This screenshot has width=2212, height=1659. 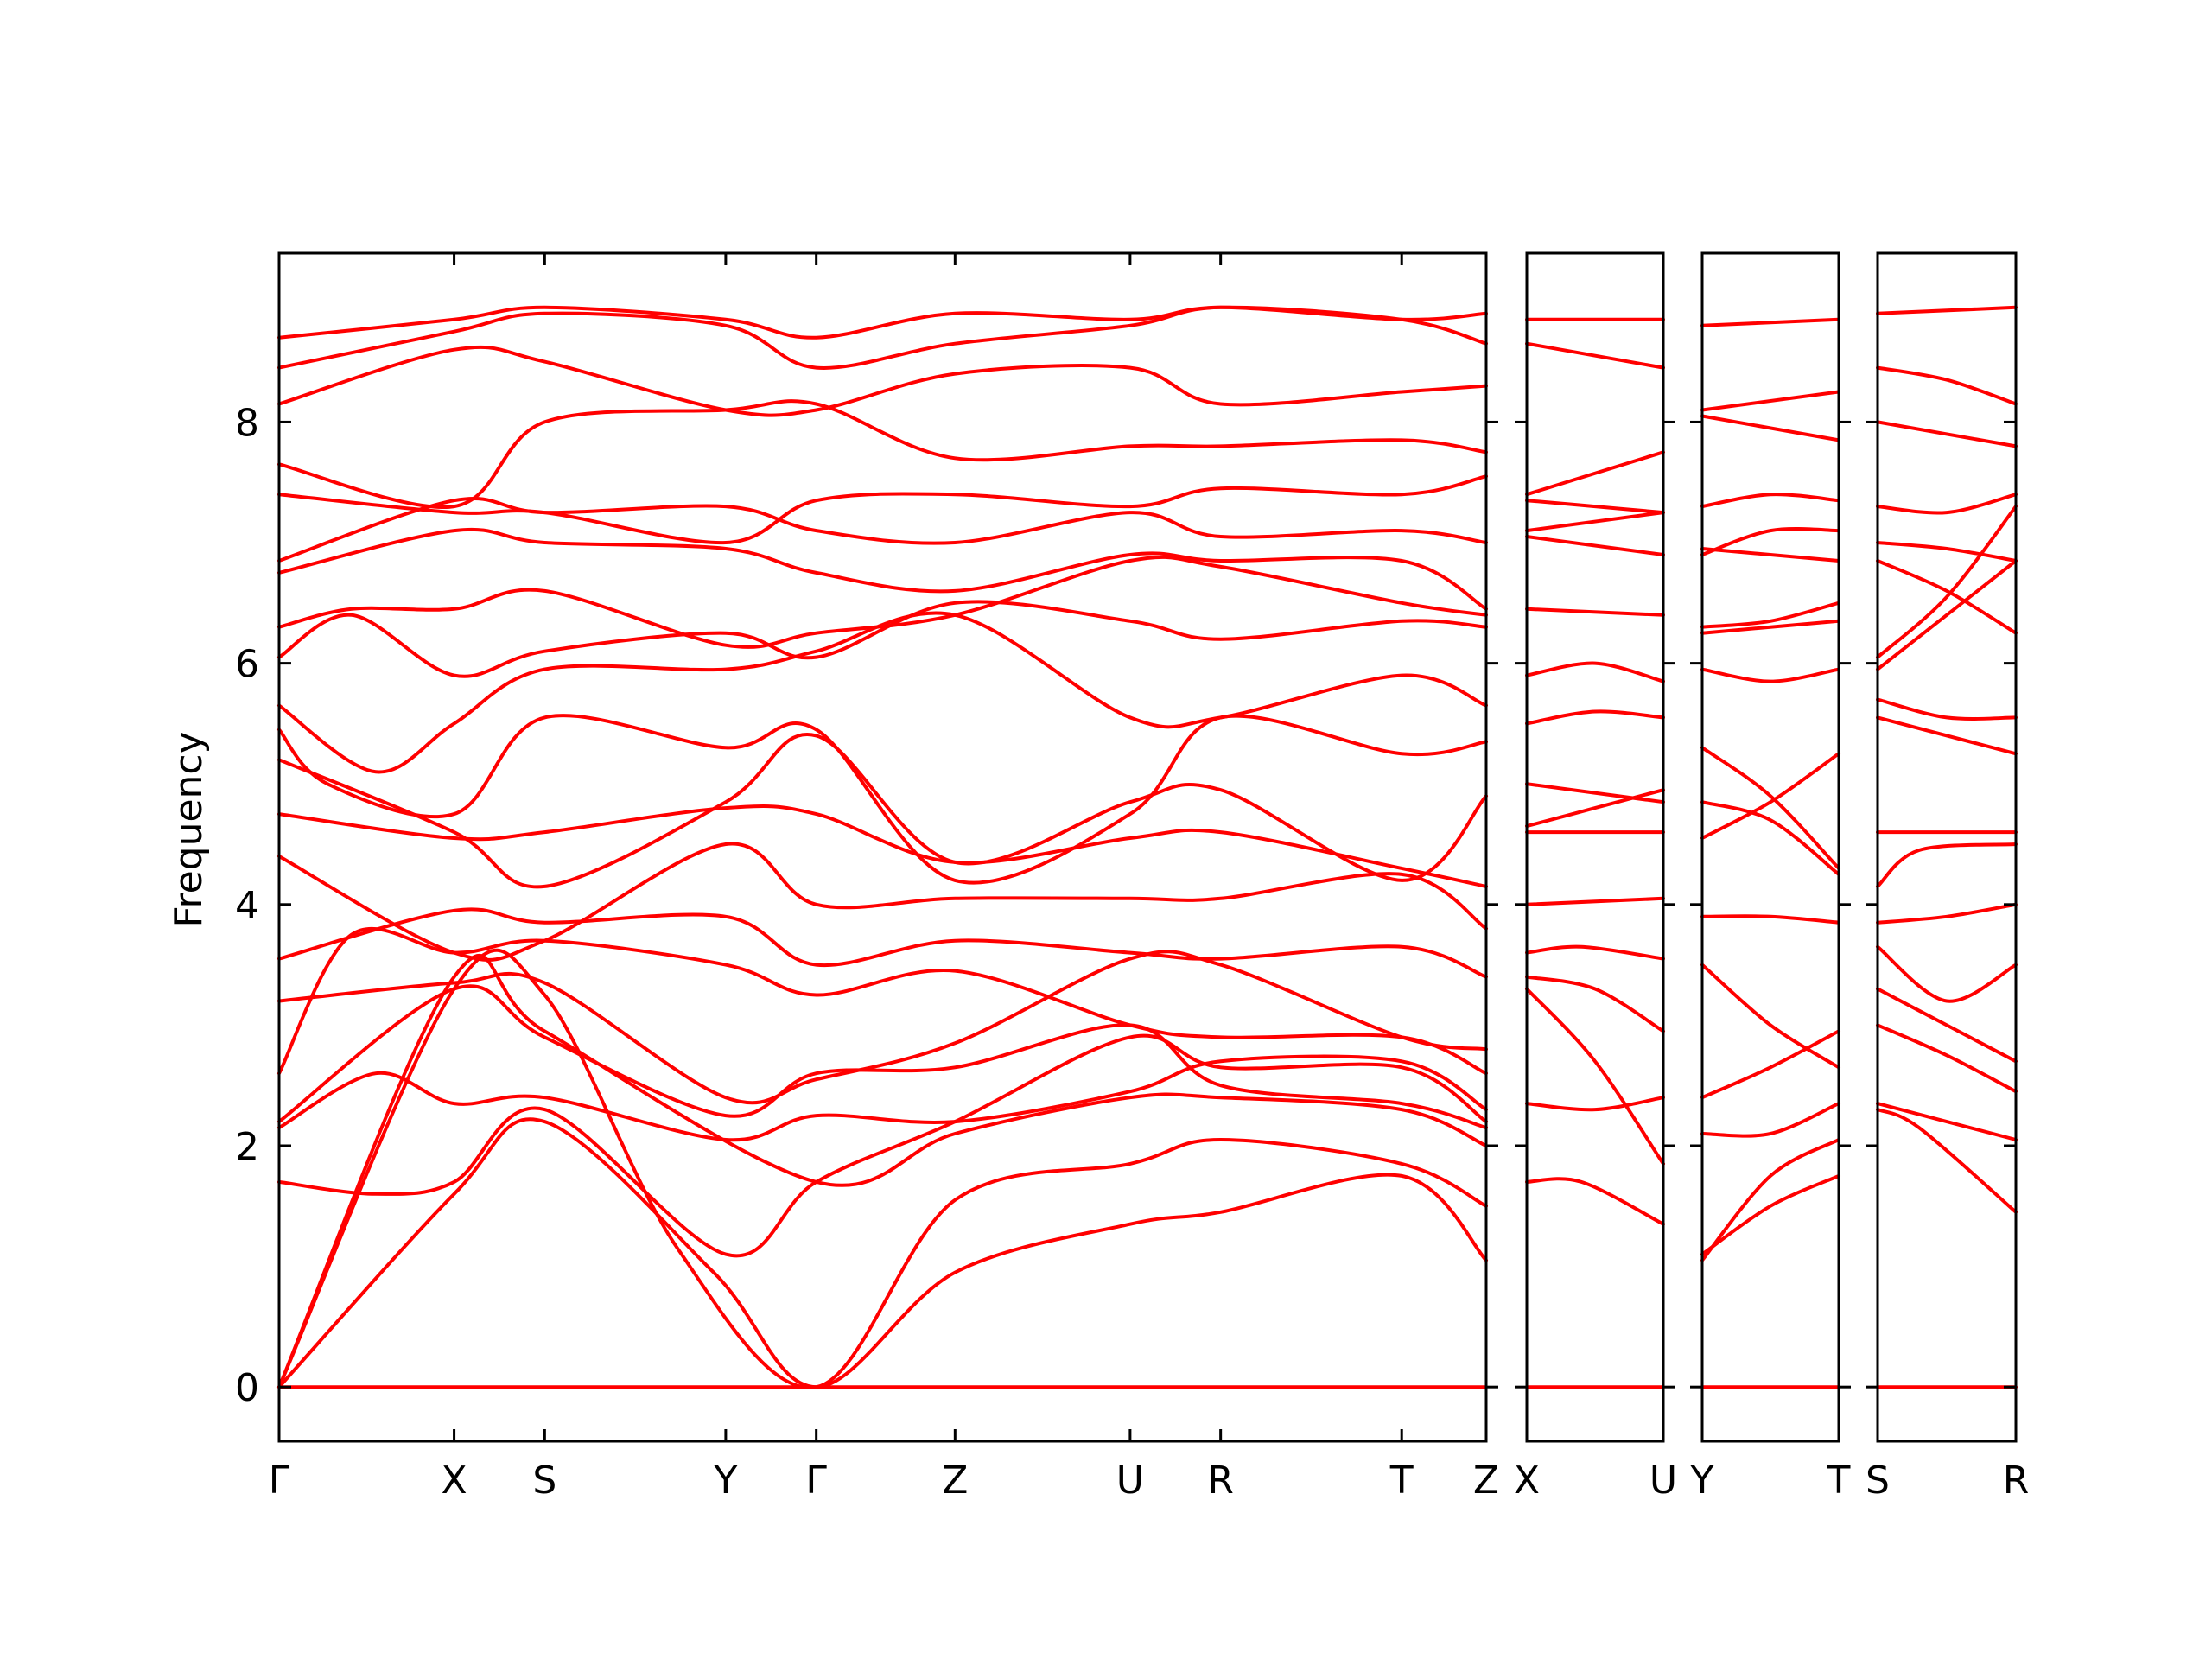 What do you see at coordinates (247, 1147) in the screenshot?
I see `y-tick-label: 2` at bounding box center [247, 1147].